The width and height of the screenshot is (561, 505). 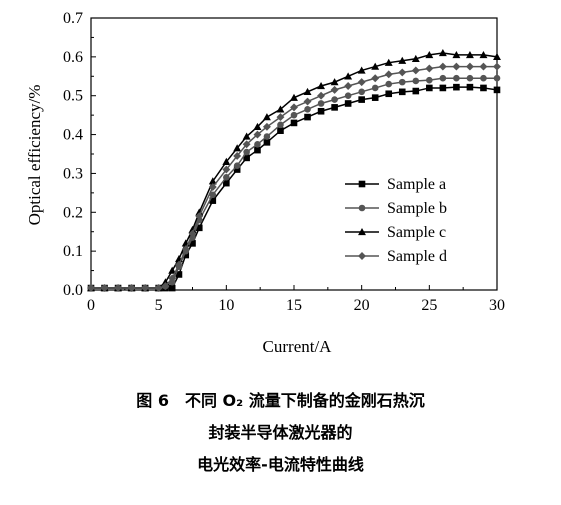 I want to click on x-axis-label: Current/A, so click(x=298, y=346).